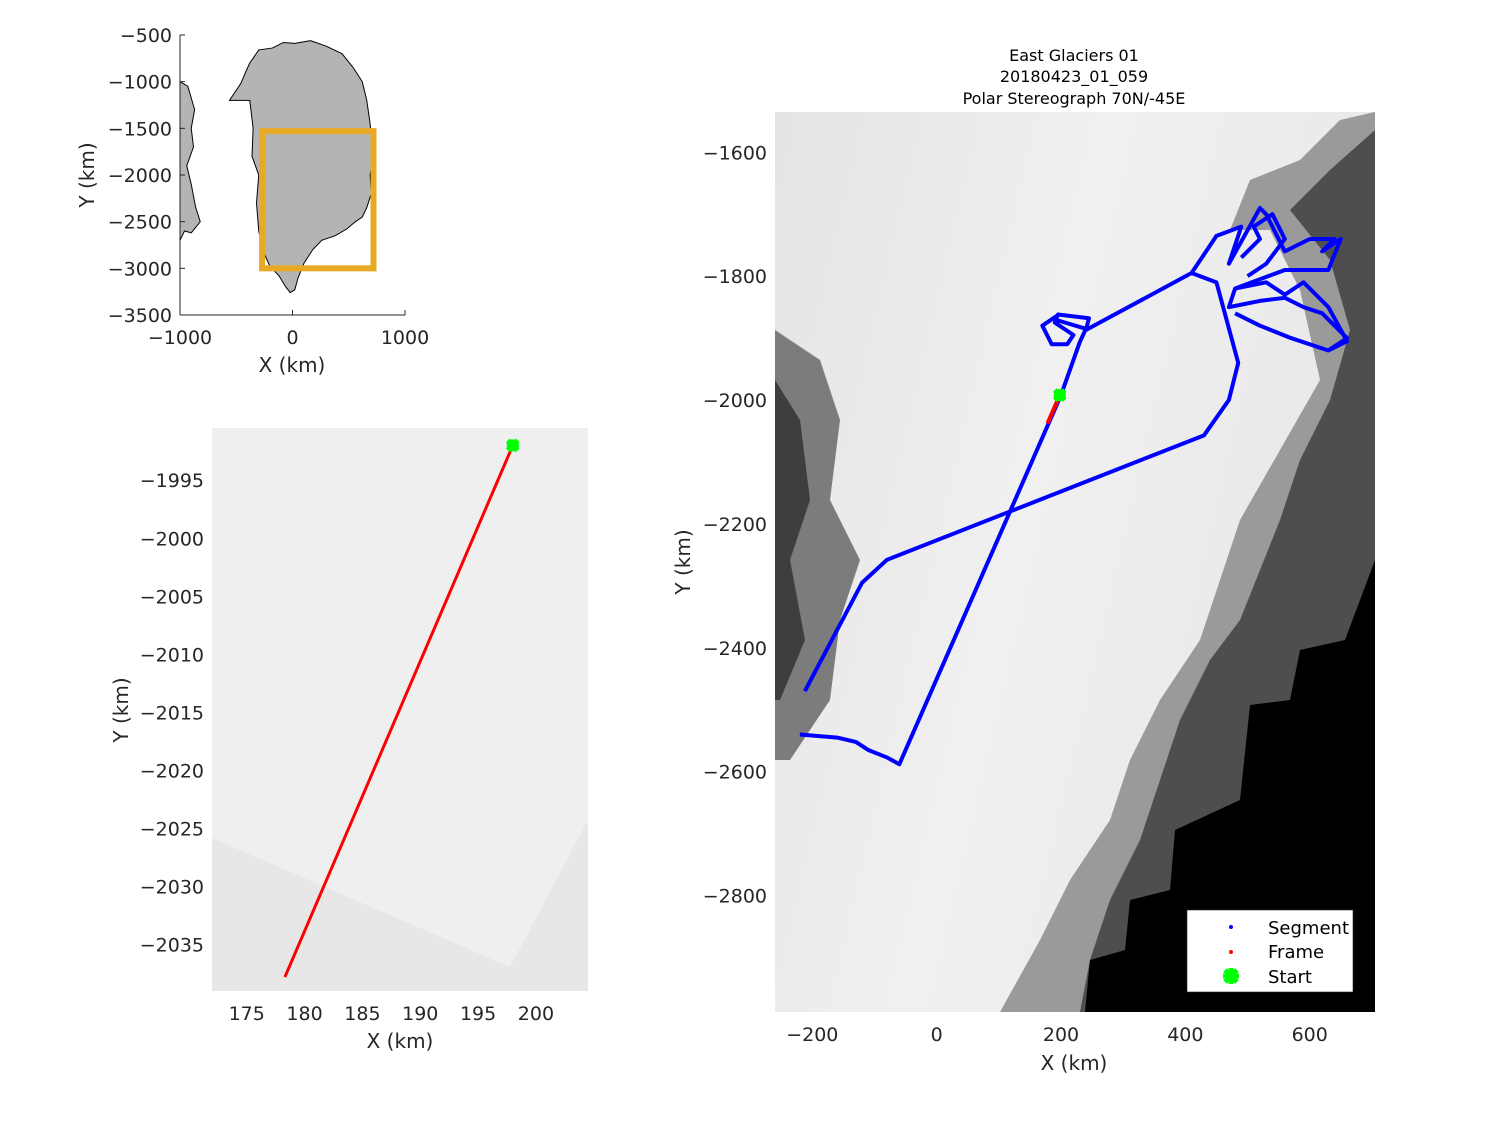 The height and width of the screenshot is (1125, 1500). What do you see at coordinates (400, 905) in the screenshot?
I see `frame-zoom-background-tile` at bounding box center [400, 905].